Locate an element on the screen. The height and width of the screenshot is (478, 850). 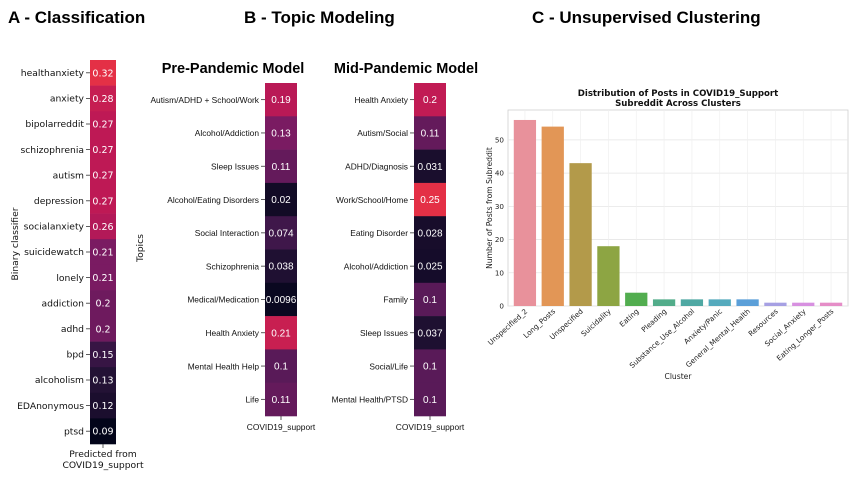
panel-b-ylabel: Topics is located at coordinates (140, 248).